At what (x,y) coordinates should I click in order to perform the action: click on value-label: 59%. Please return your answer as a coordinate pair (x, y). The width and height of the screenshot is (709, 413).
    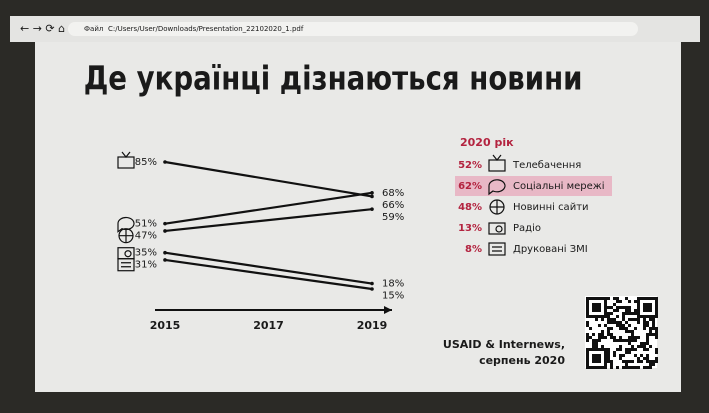
    Looking at the image, I should click on (393, 217).